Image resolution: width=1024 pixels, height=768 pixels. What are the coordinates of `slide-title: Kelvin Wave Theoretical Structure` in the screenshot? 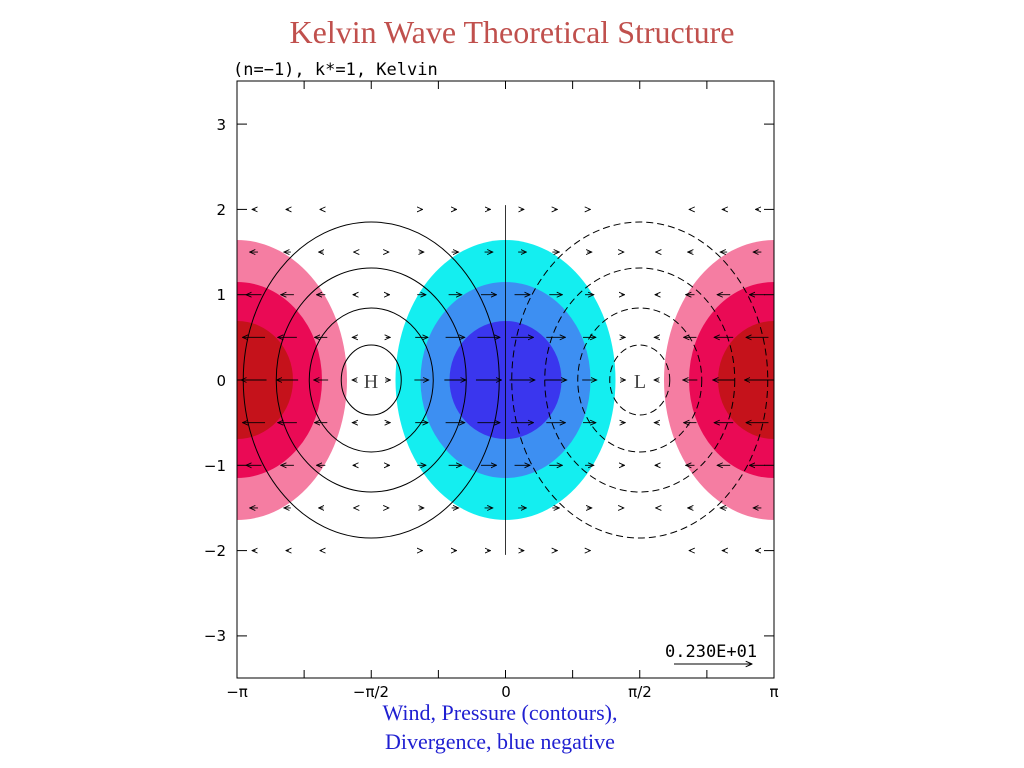 It's located at (512, 32).